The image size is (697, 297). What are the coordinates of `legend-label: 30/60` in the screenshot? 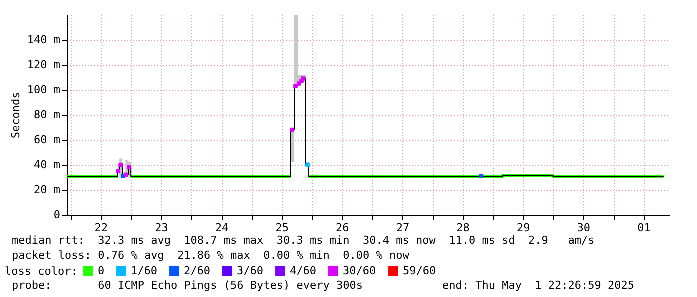 It's located at (359, 271).